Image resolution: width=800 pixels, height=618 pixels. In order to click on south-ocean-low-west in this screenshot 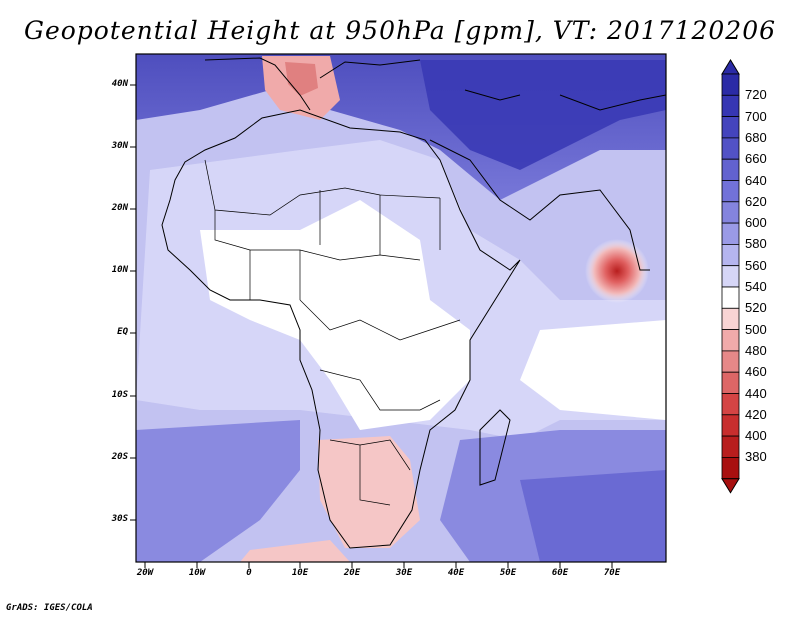, I will do `click(218, 491)`.